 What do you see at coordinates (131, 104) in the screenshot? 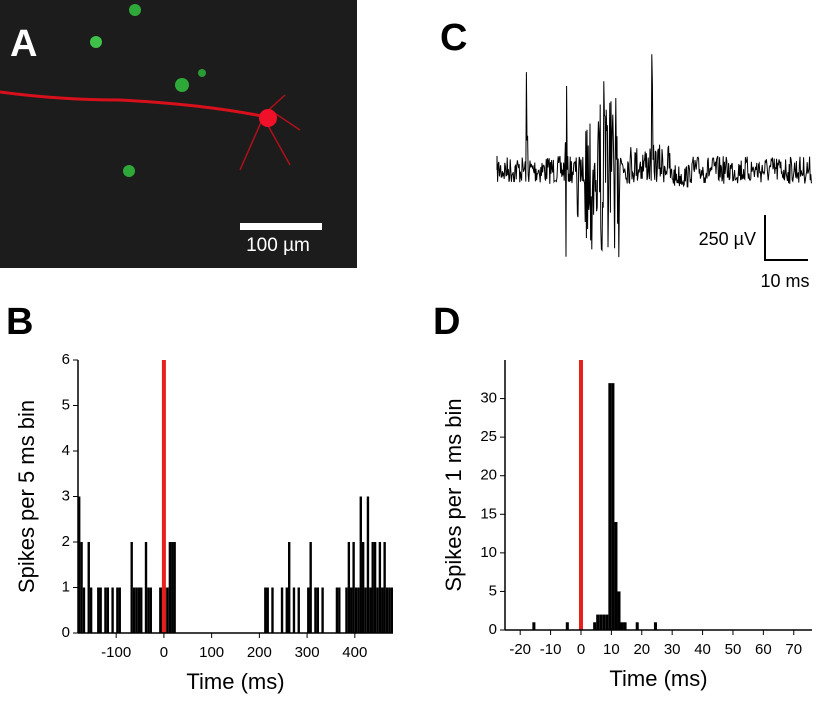
I see `neurite` at bounding box center [131, 104].